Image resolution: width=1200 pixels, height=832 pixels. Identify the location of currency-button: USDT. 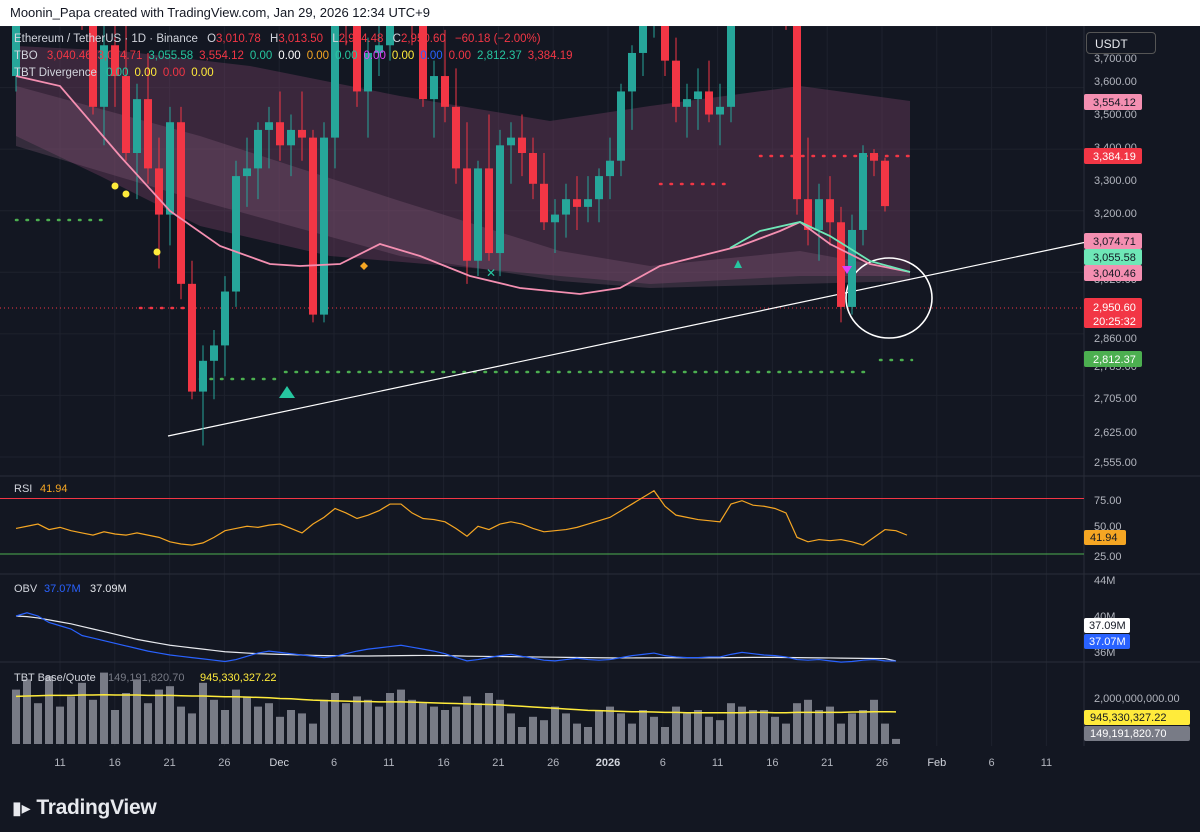
(1121, 43).